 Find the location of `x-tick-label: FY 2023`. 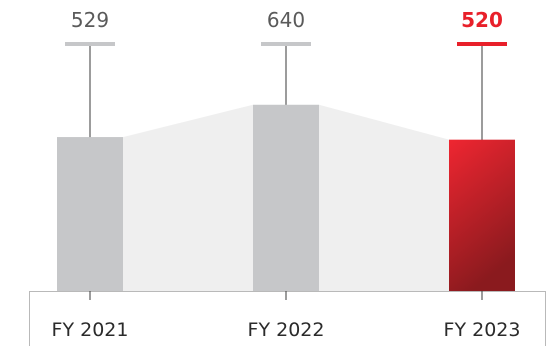

x-tick-label: FY 2023 is located at coordinates (482, 330).